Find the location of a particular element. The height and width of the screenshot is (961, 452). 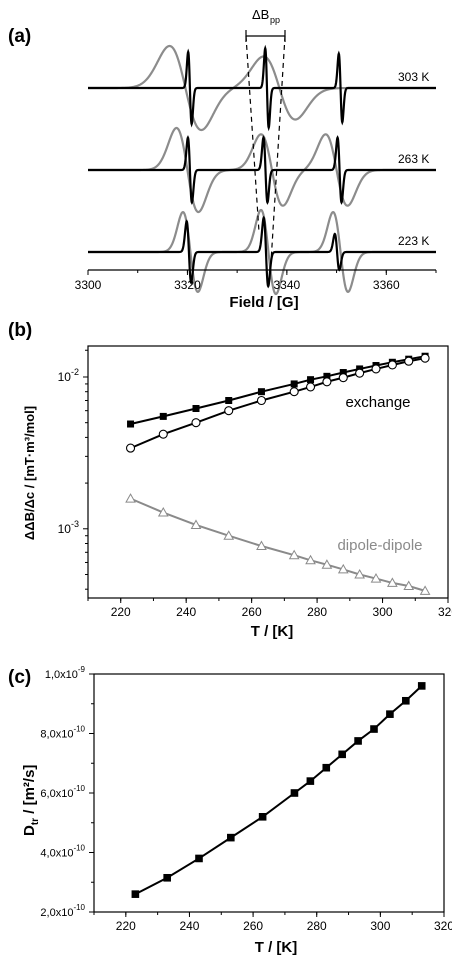

y-tick-label: 6,0x10⁻¹⁰ is located at coordinates (62, 792).